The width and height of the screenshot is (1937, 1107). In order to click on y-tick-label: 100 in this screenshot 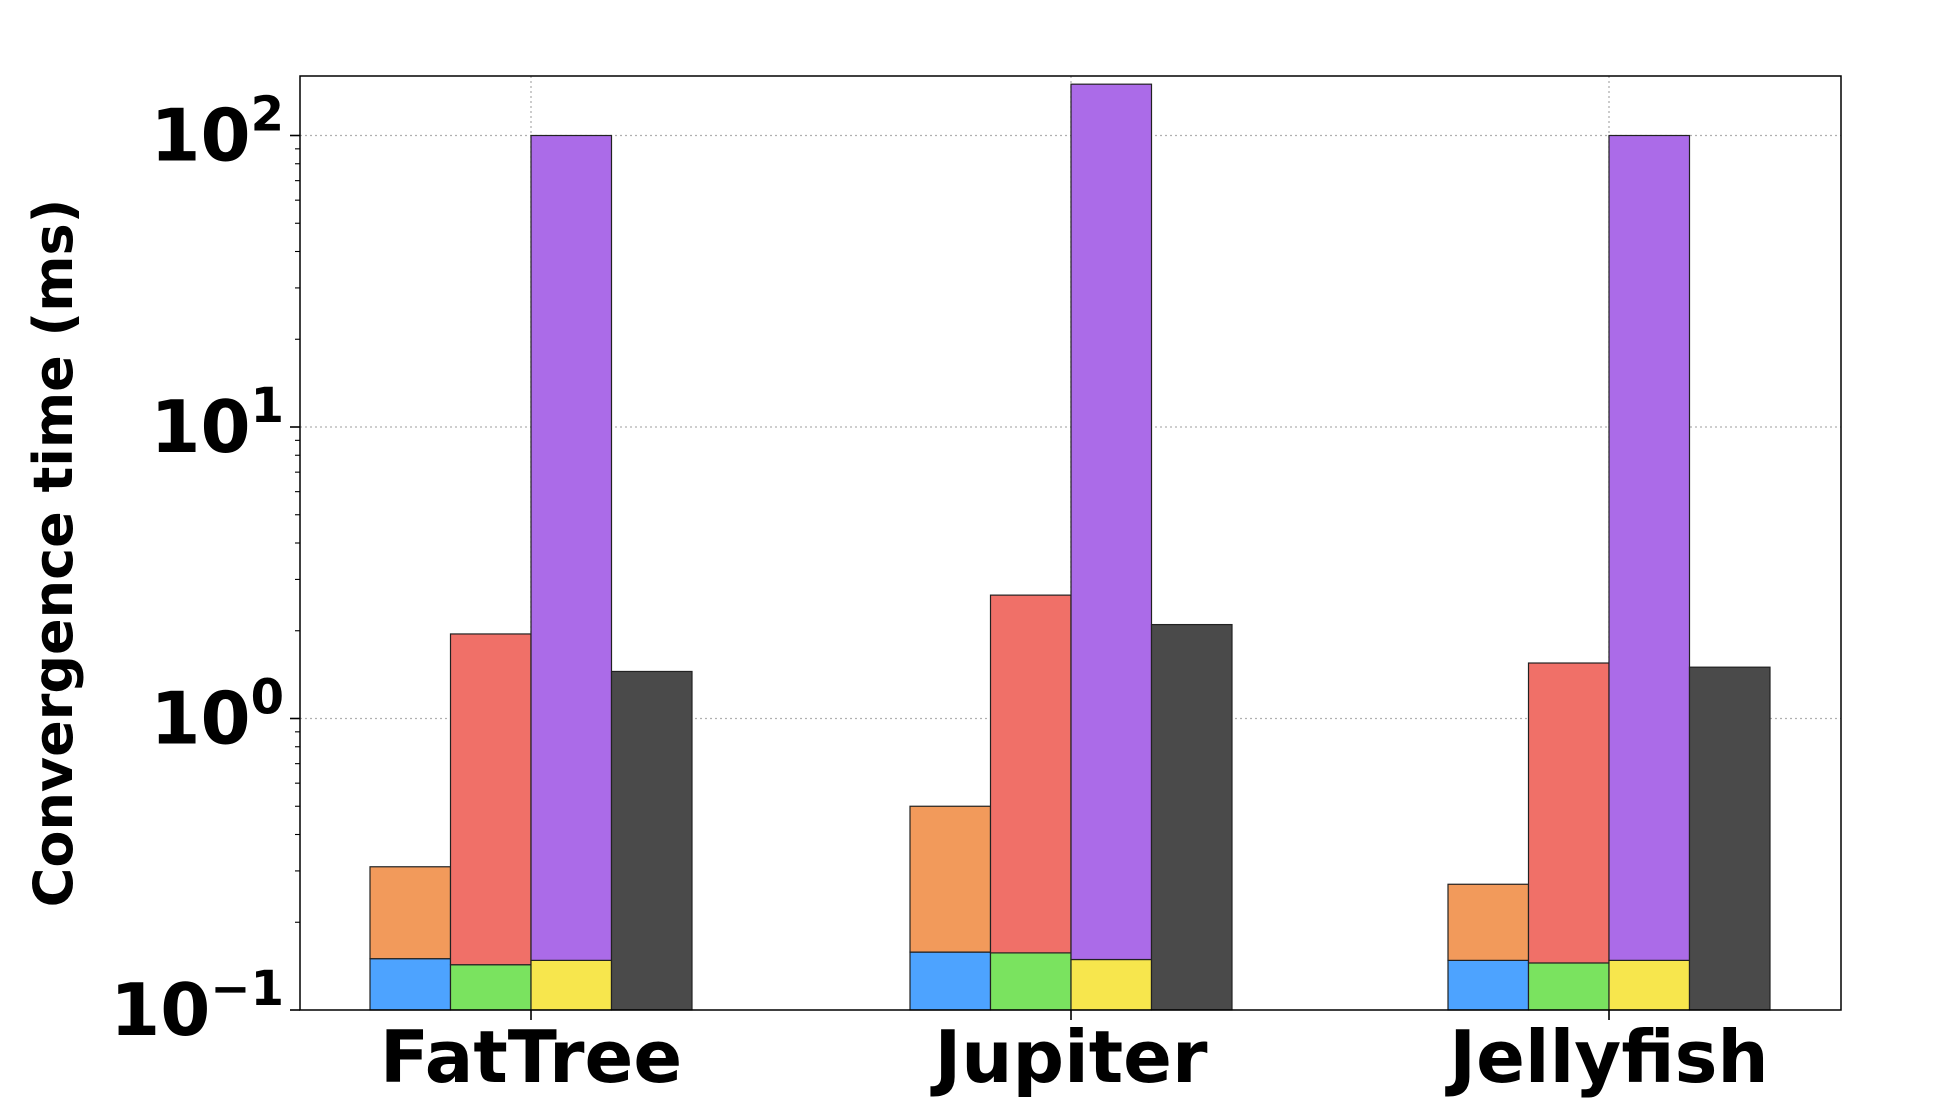, I will do `click(217, 715)`.